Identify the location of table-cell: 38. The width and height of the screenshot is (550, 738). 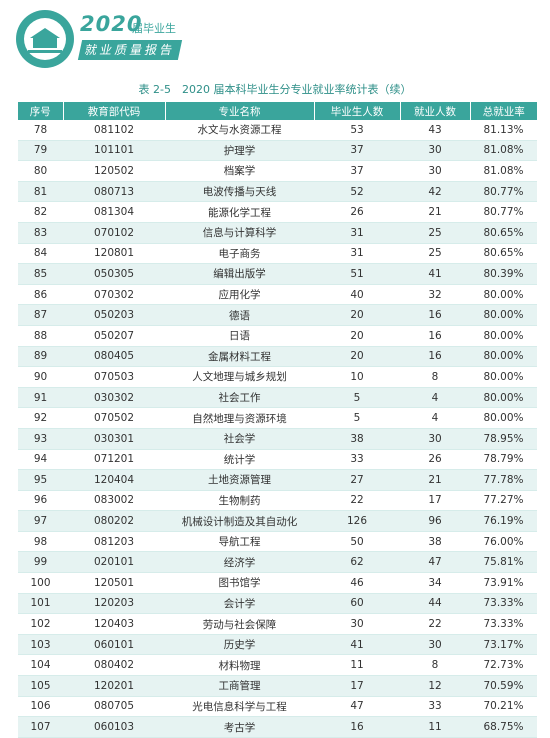
(435, 542).